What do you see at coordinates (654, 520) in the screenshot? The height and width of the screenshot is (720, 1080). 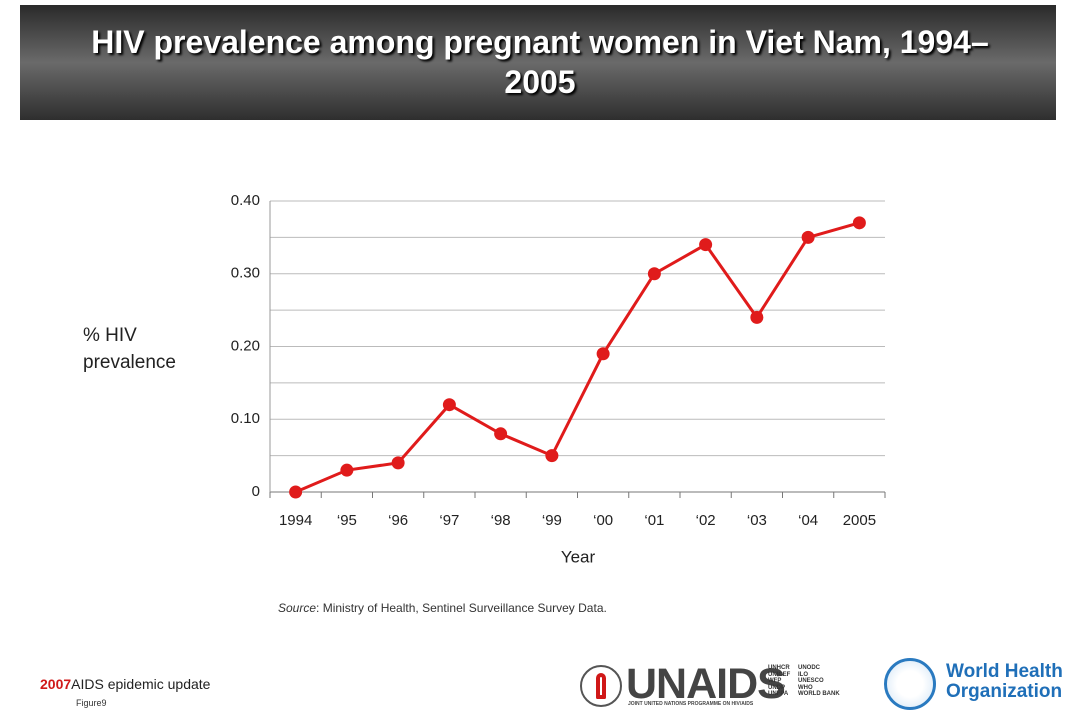 I see `x-tick-label: ‘01` at bounding box center [654, 520].